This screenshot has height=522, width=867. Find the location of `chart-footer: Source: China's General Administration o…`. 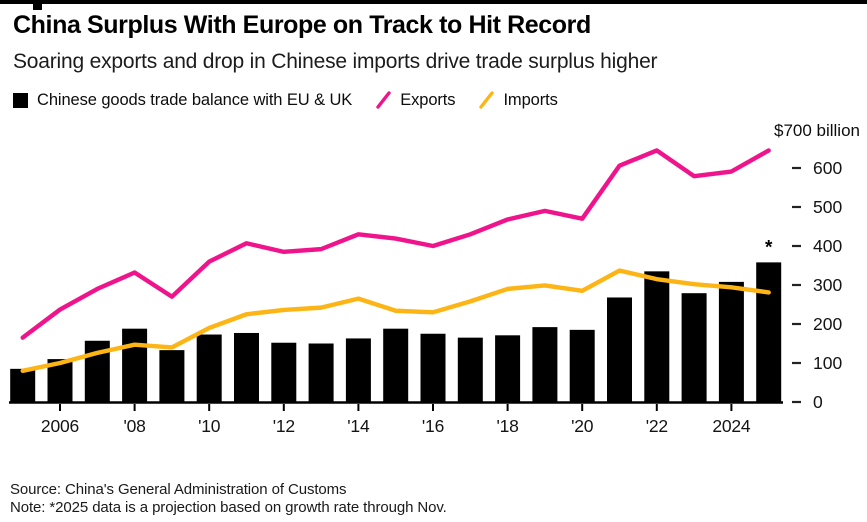

chart-footer: Source: China's General Administration o… is located at coordinates (228, 498).